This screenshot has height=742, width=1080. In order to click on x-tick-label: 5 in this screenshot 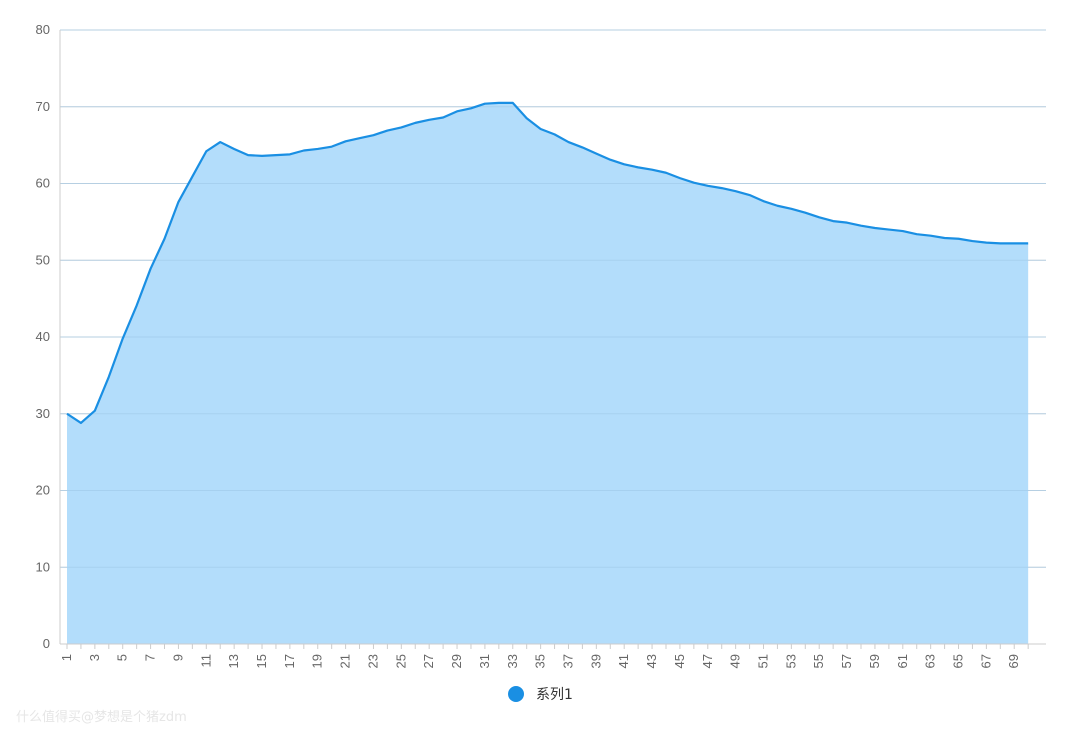, I will do `click(122, 657)`.